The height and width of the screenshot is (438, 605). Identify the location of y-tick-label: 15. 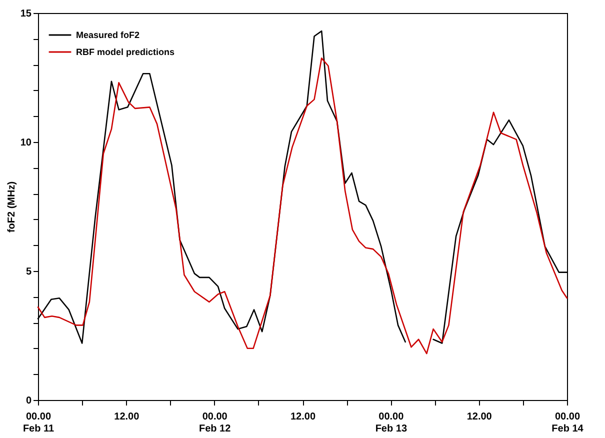
(26, 14).